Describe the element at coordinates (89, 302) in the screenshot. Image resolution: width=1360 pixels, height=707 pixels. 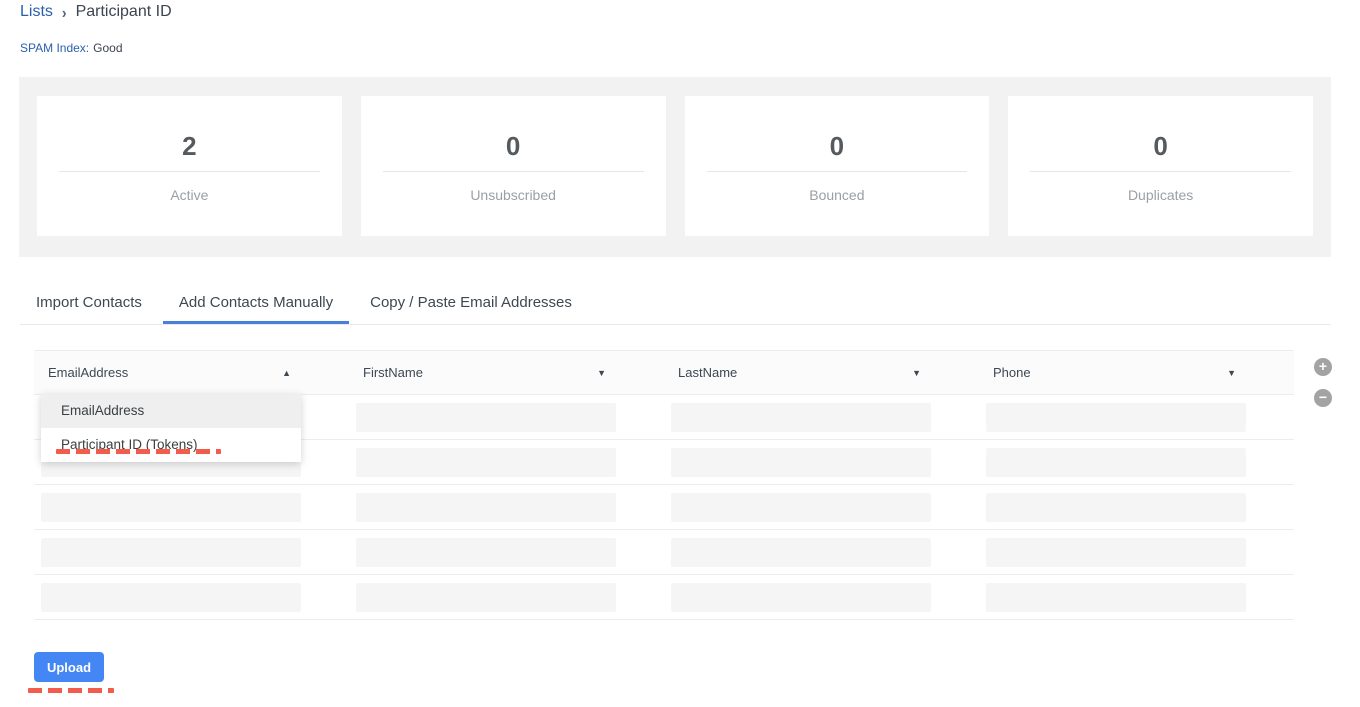
I see `tab-import-contacts: Import Contacts` at that location.